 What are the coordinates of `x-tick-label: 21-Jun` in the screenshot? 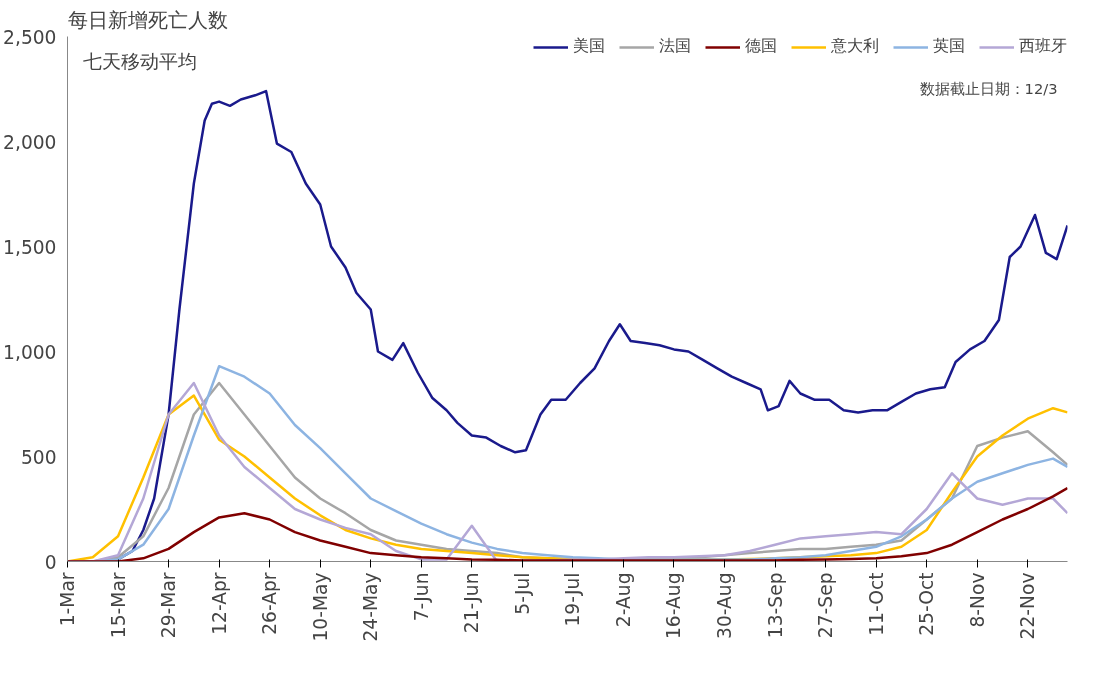 It's located at (472, 603).